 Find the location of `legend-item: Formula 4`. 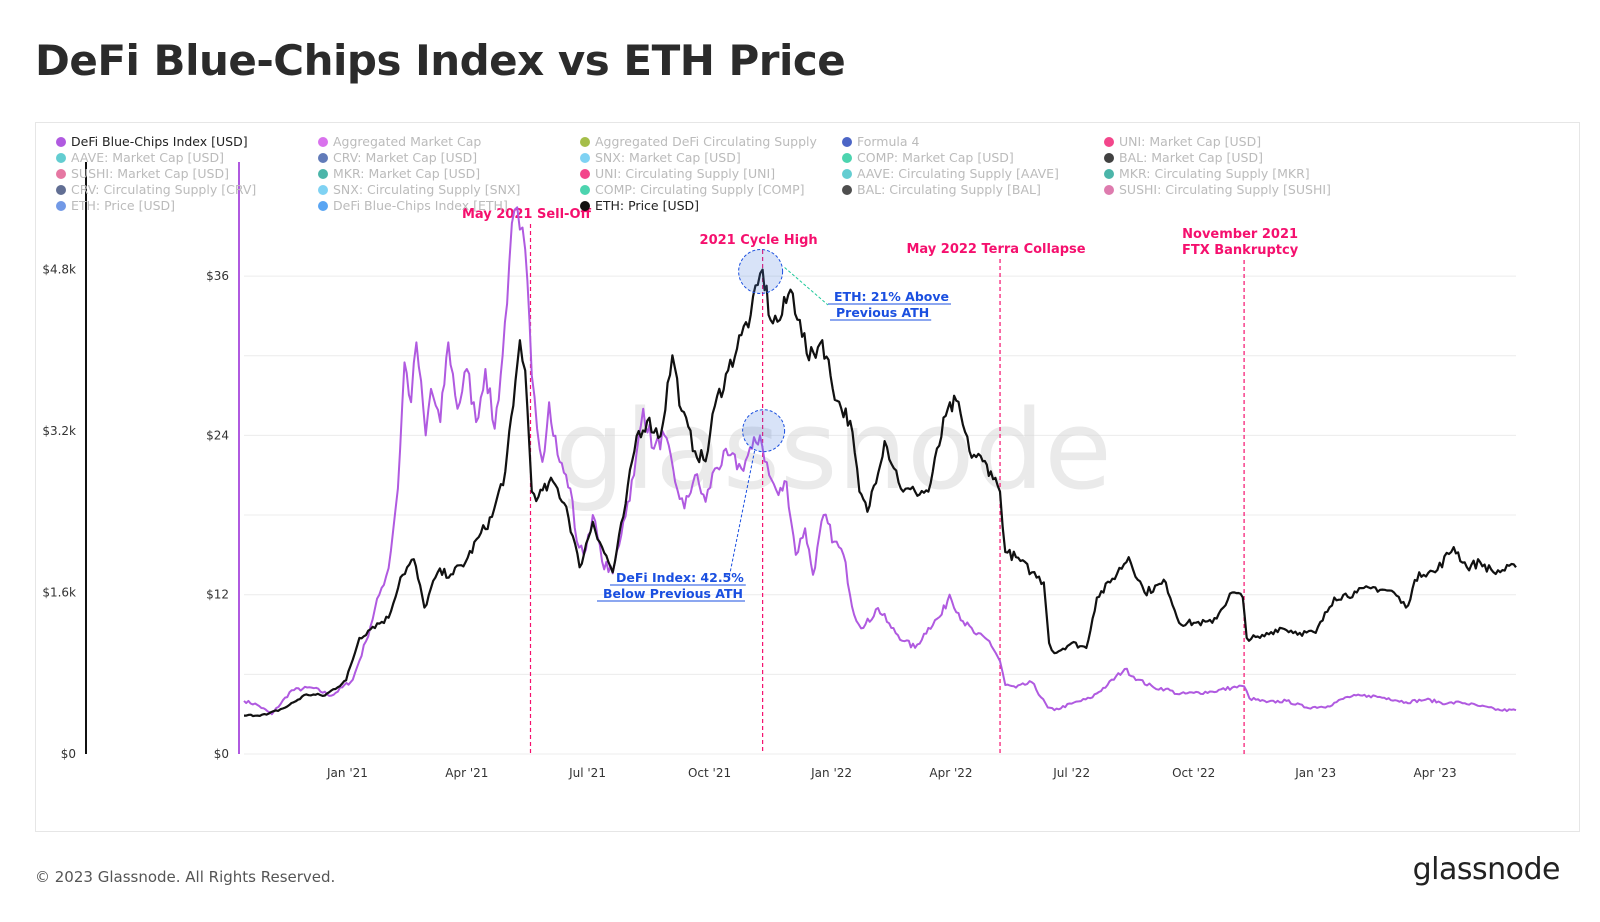

legend-item: Formula 4 is located at coordinates (973, 142).